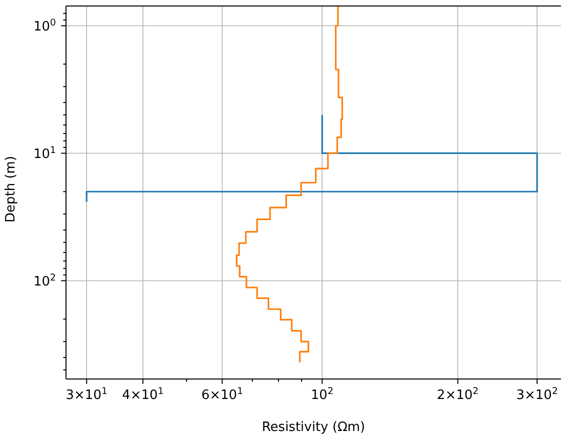 Image resolution: width=573 pixels, height=435 pixels. I want to click on y-tick-label: 10$^{0}$, so click(45, 26).